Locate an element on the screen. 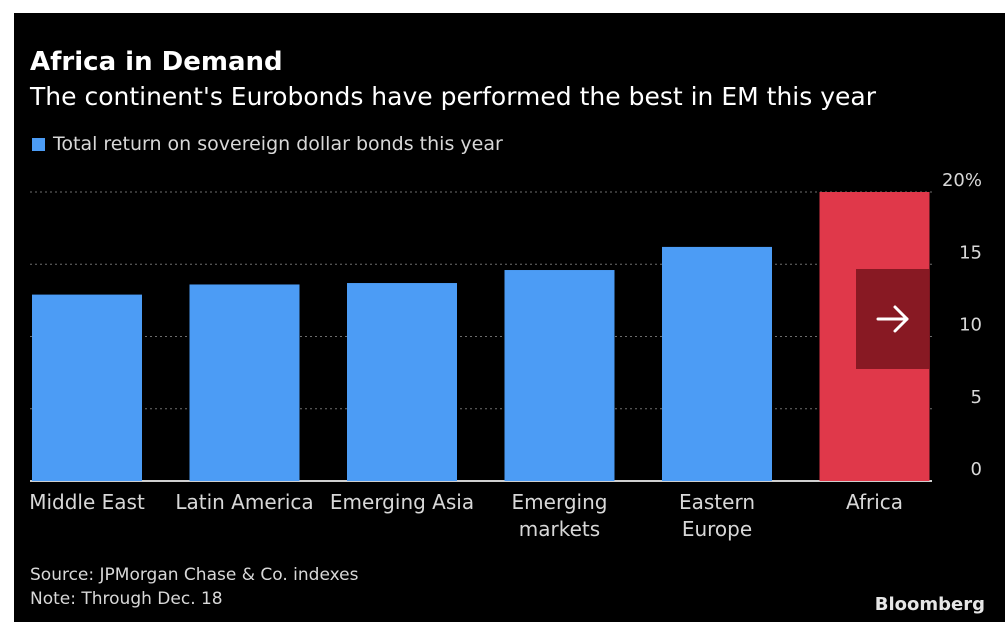  x-tick-label: Emerging Asia is located at coordinates (402, 502).